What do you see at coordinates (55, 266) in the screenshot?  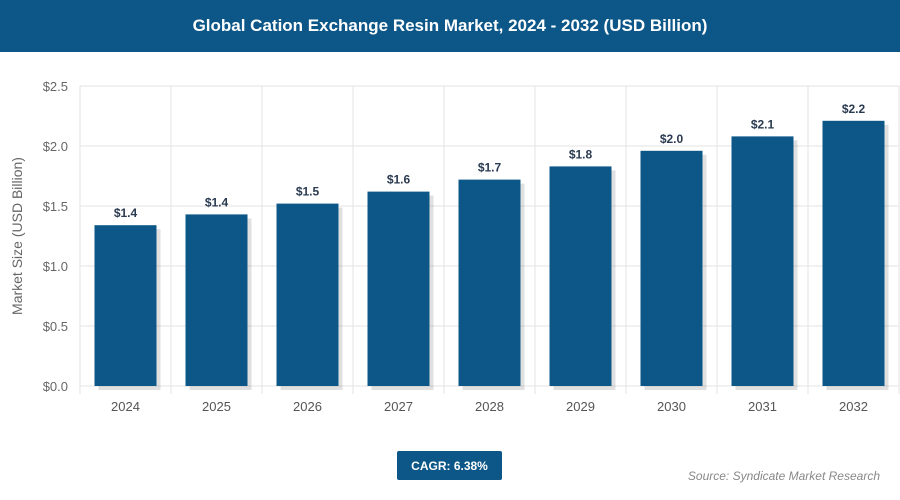 I see `y-tick-label: $1.0` at bounding box center [55, 266].